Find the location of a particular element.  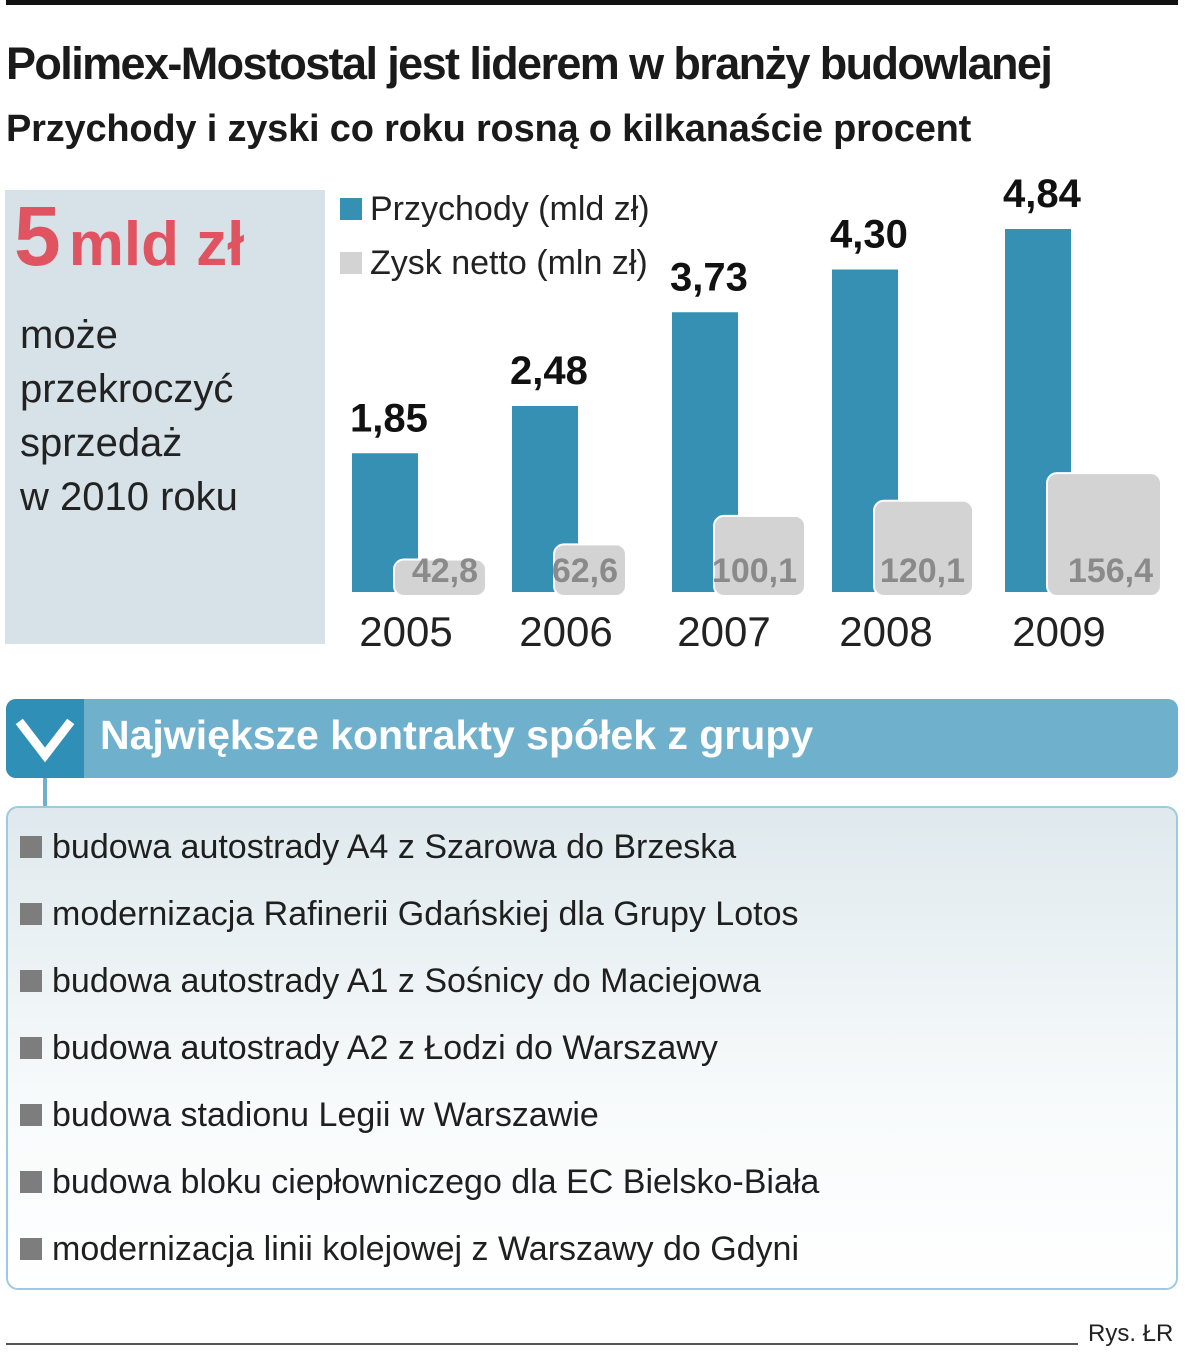

x-tick-2007: 2007 is located at coordinates (723, 631).